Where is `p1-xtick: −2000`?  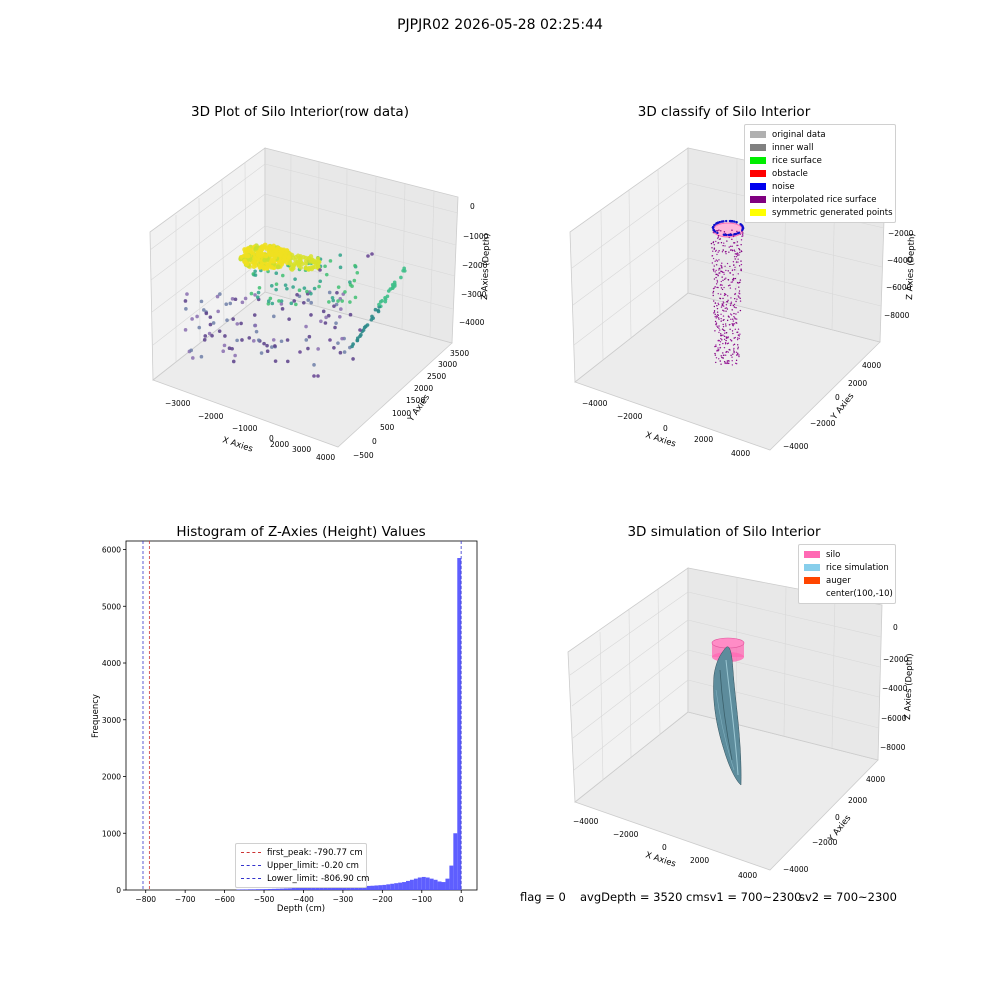 p1-xtick: −2000 is located at coordinates (211, 416).